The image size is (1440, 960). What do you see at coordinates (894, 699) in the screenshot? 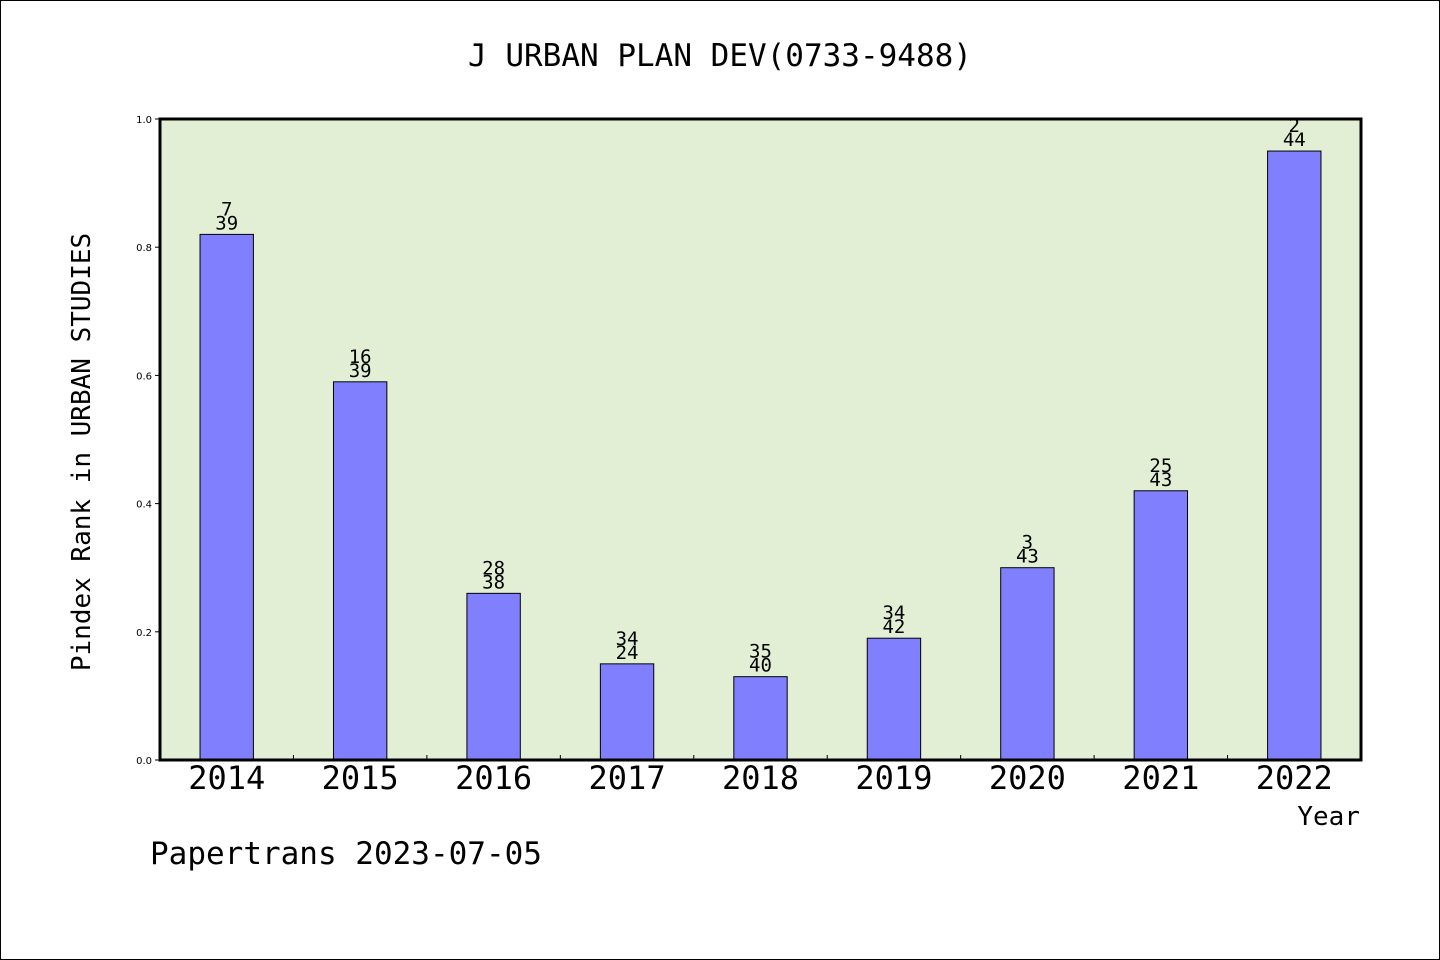
I see `bar-2019` at bounding box center [894, 699].